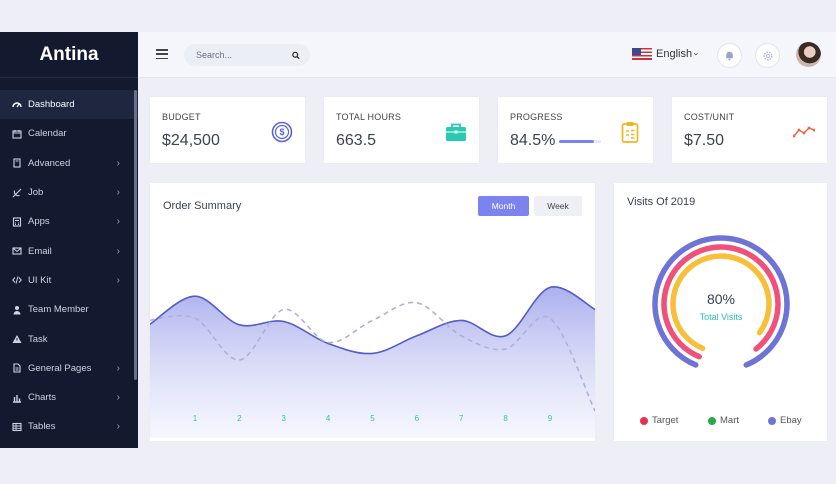  What do you see at coordinates (401, 130) in the screenshot?
I see `stat-card-total-hours: TOTAL HOURS 663.5` at bounding box center [401, 130].